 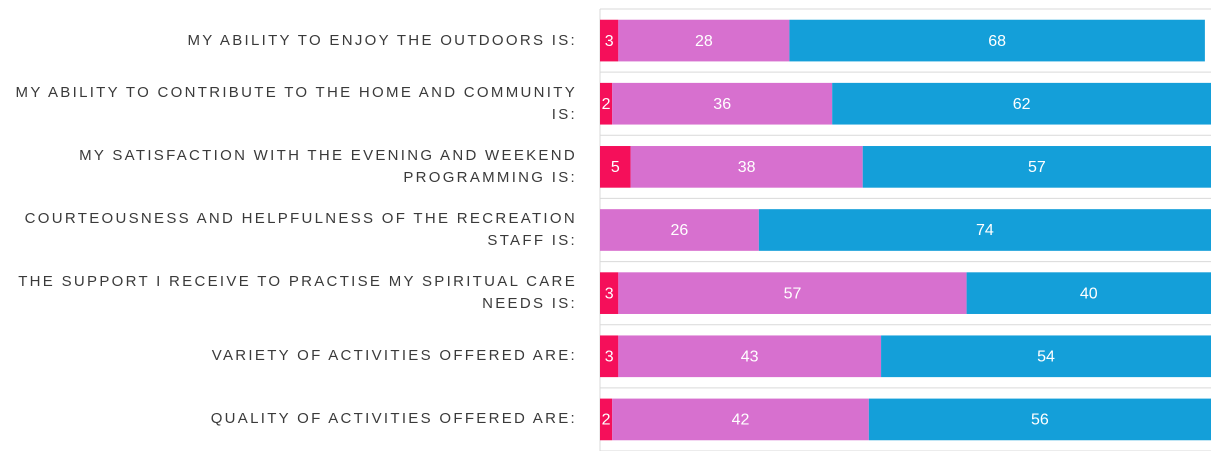 I want to click on data-label: 38, so click(x=747, y=167).